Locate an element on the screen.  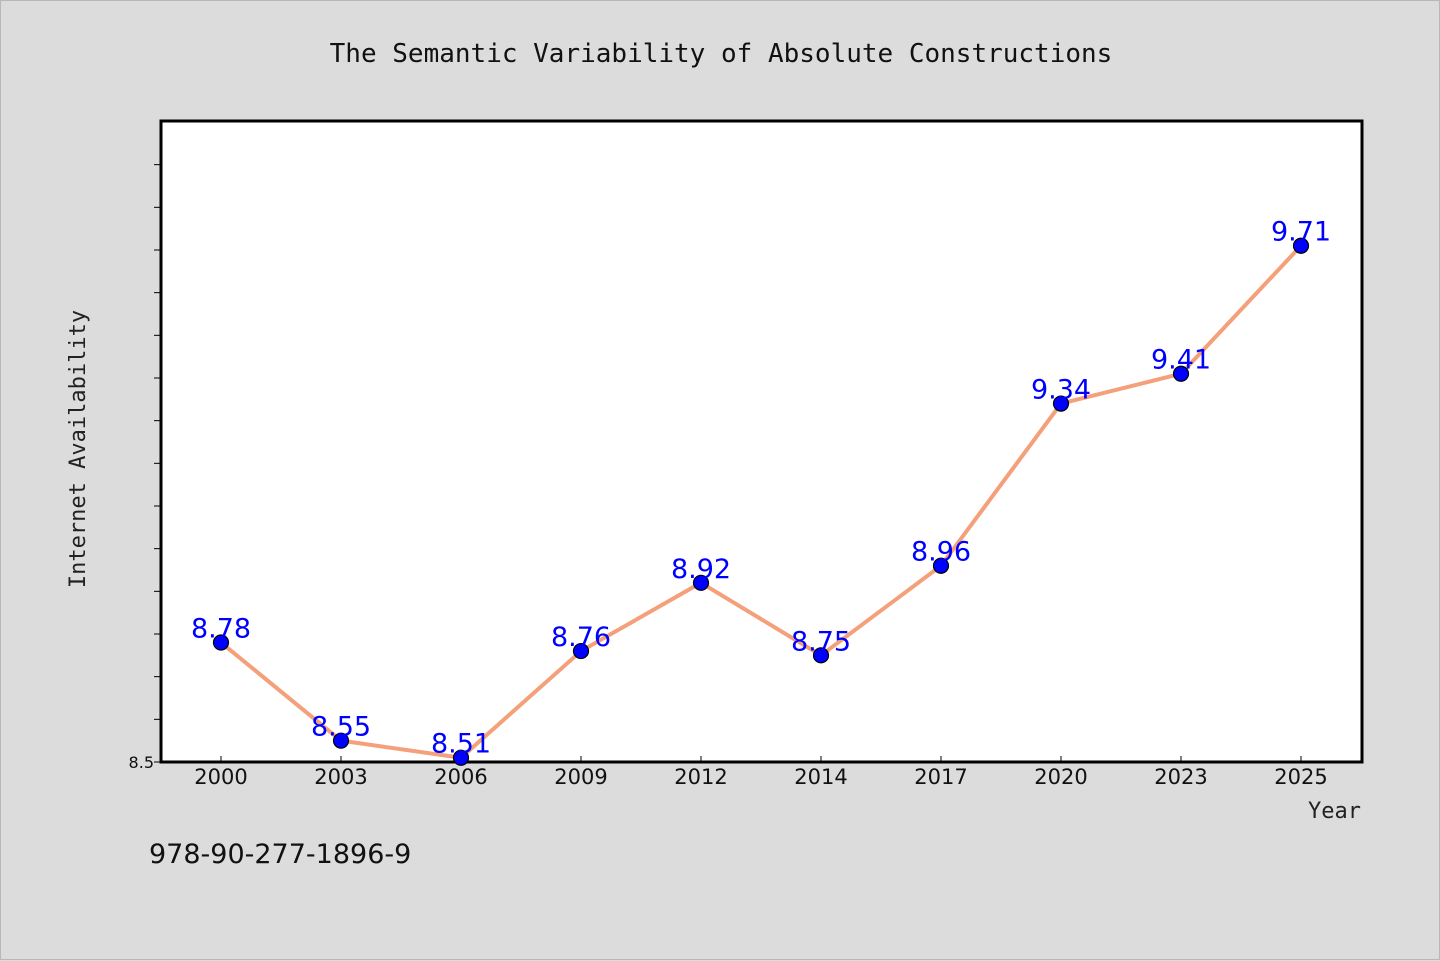
data-label: 9.41 is located at coordinates (1181, 360).